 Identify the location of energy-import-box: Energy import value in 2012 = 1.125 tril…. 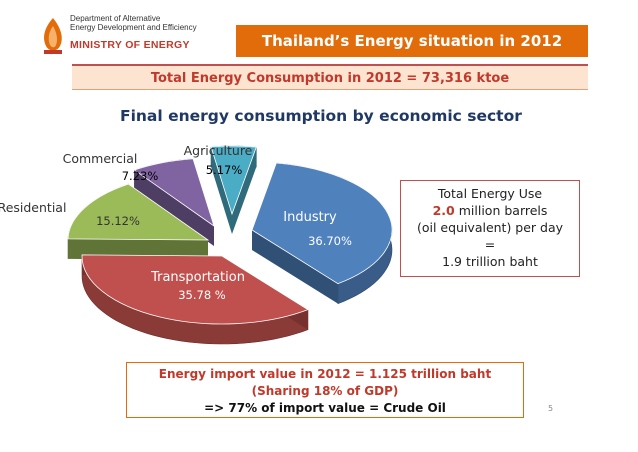
(325, 390).